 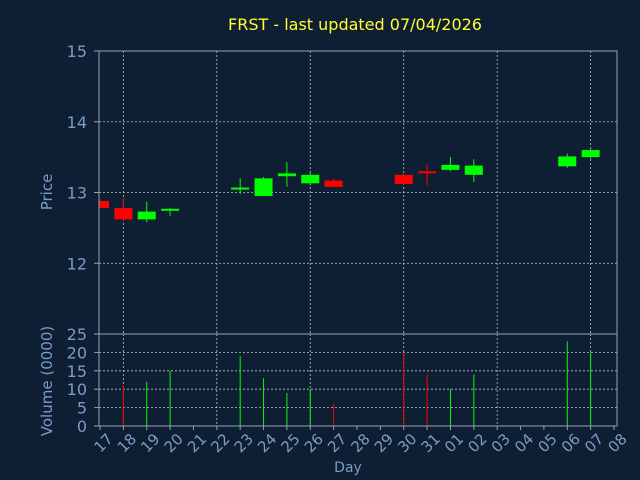 What do you see at coordinates (547, 443) in the screenshot?
I see `x-tick-label: 05` at bounding box center [547, 443].